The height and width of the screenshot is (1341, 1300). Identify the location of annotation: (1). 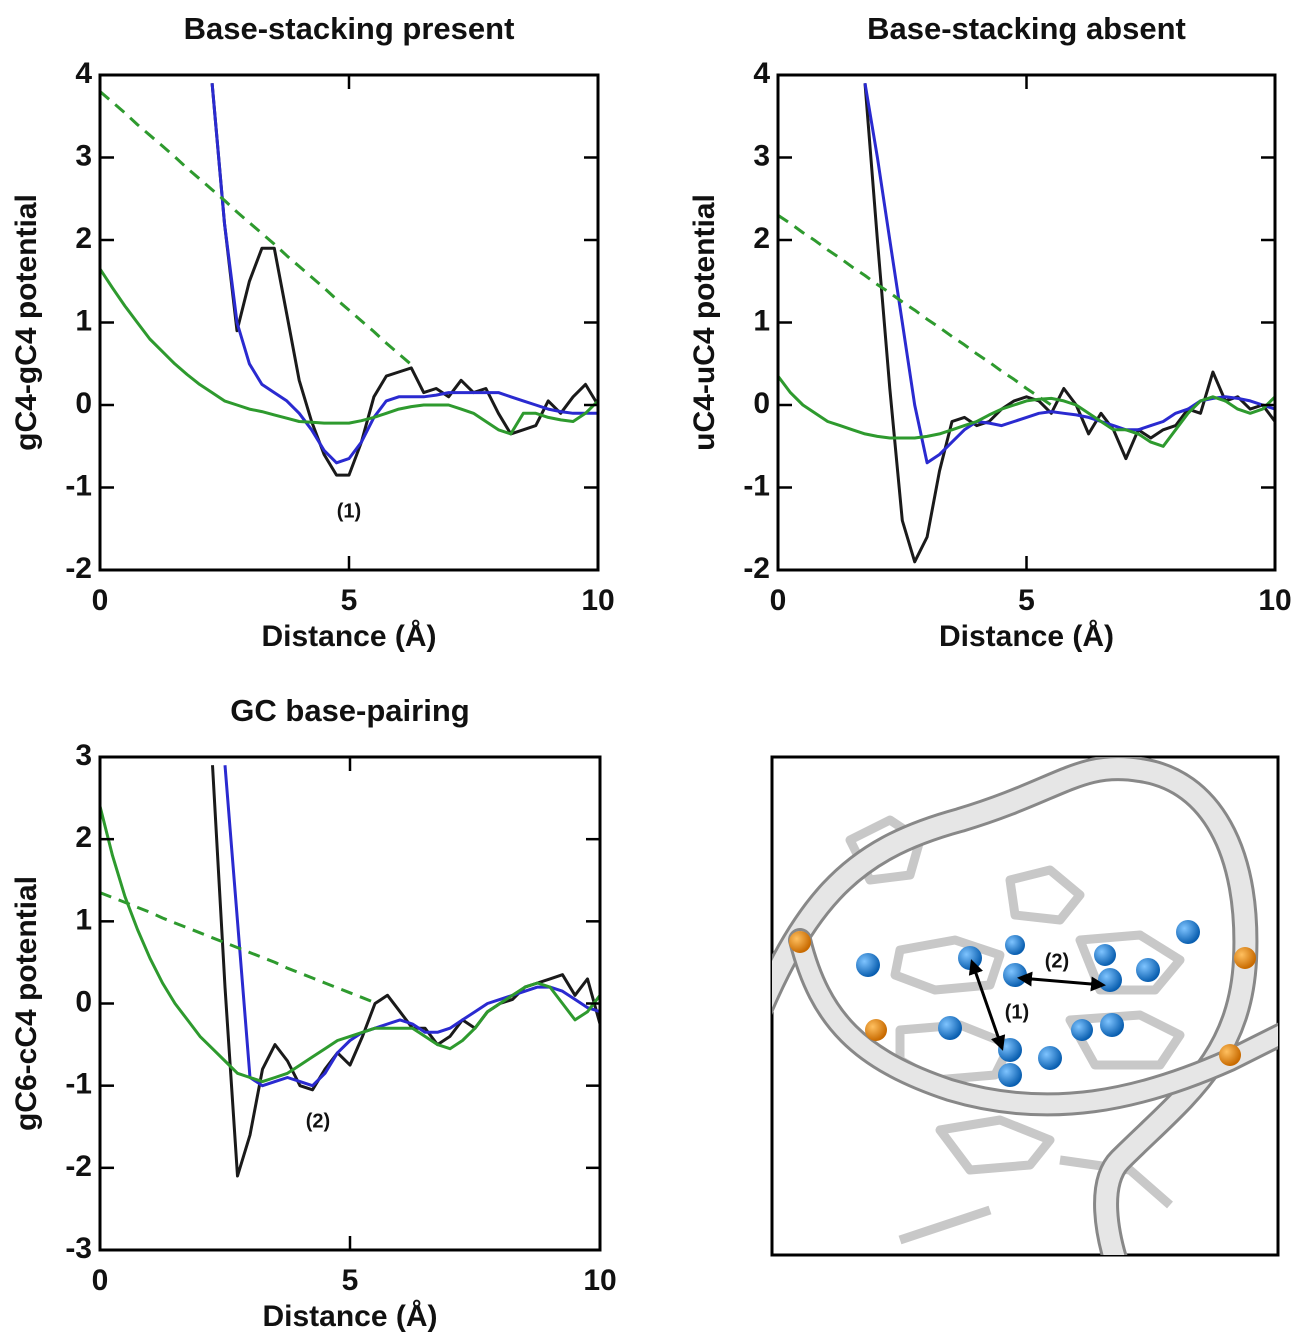
(349, 511).